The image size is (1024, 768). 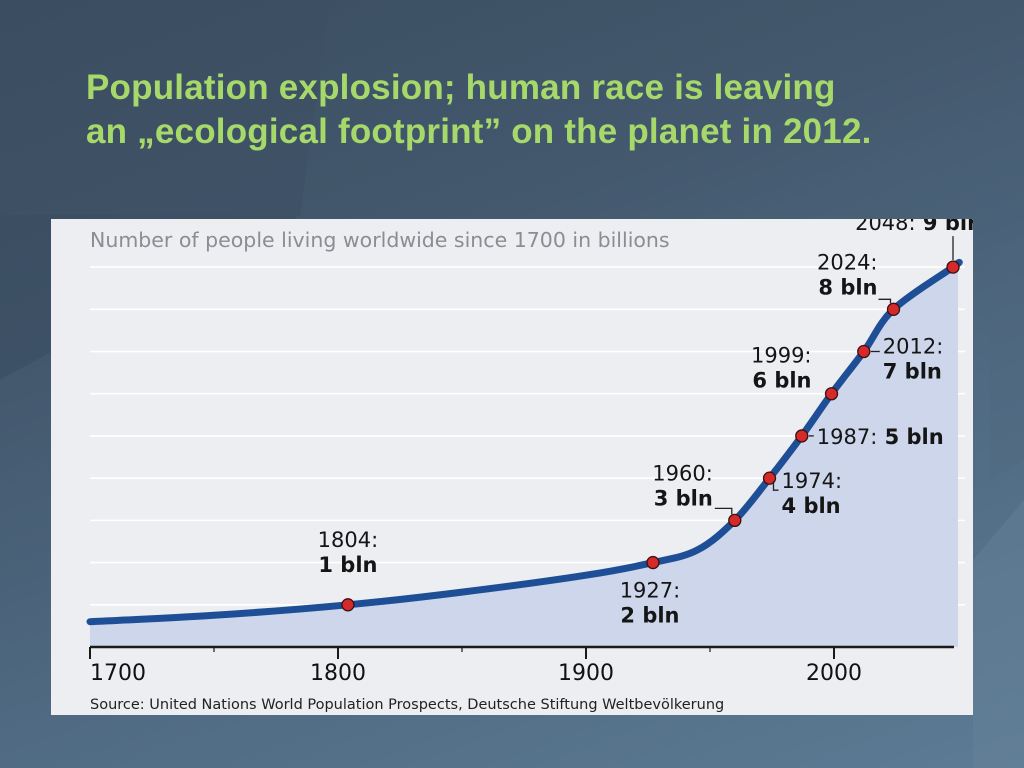 I want to click on milestone-value: 8 bln, so click(x=847, y=287).